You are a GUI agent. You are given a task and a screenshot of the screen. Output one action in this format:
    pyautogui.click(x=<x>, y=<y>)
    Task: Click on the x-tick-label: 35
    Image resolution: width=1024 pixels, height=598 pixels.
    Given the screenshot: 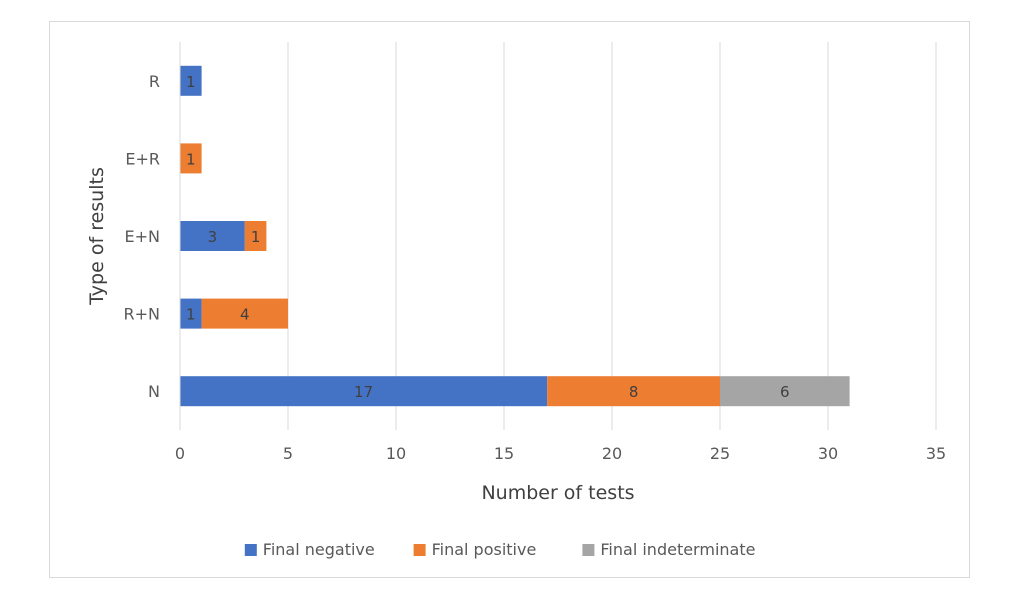 What is the action you would take?
    pyautogui.click(x=936, y=453)
    